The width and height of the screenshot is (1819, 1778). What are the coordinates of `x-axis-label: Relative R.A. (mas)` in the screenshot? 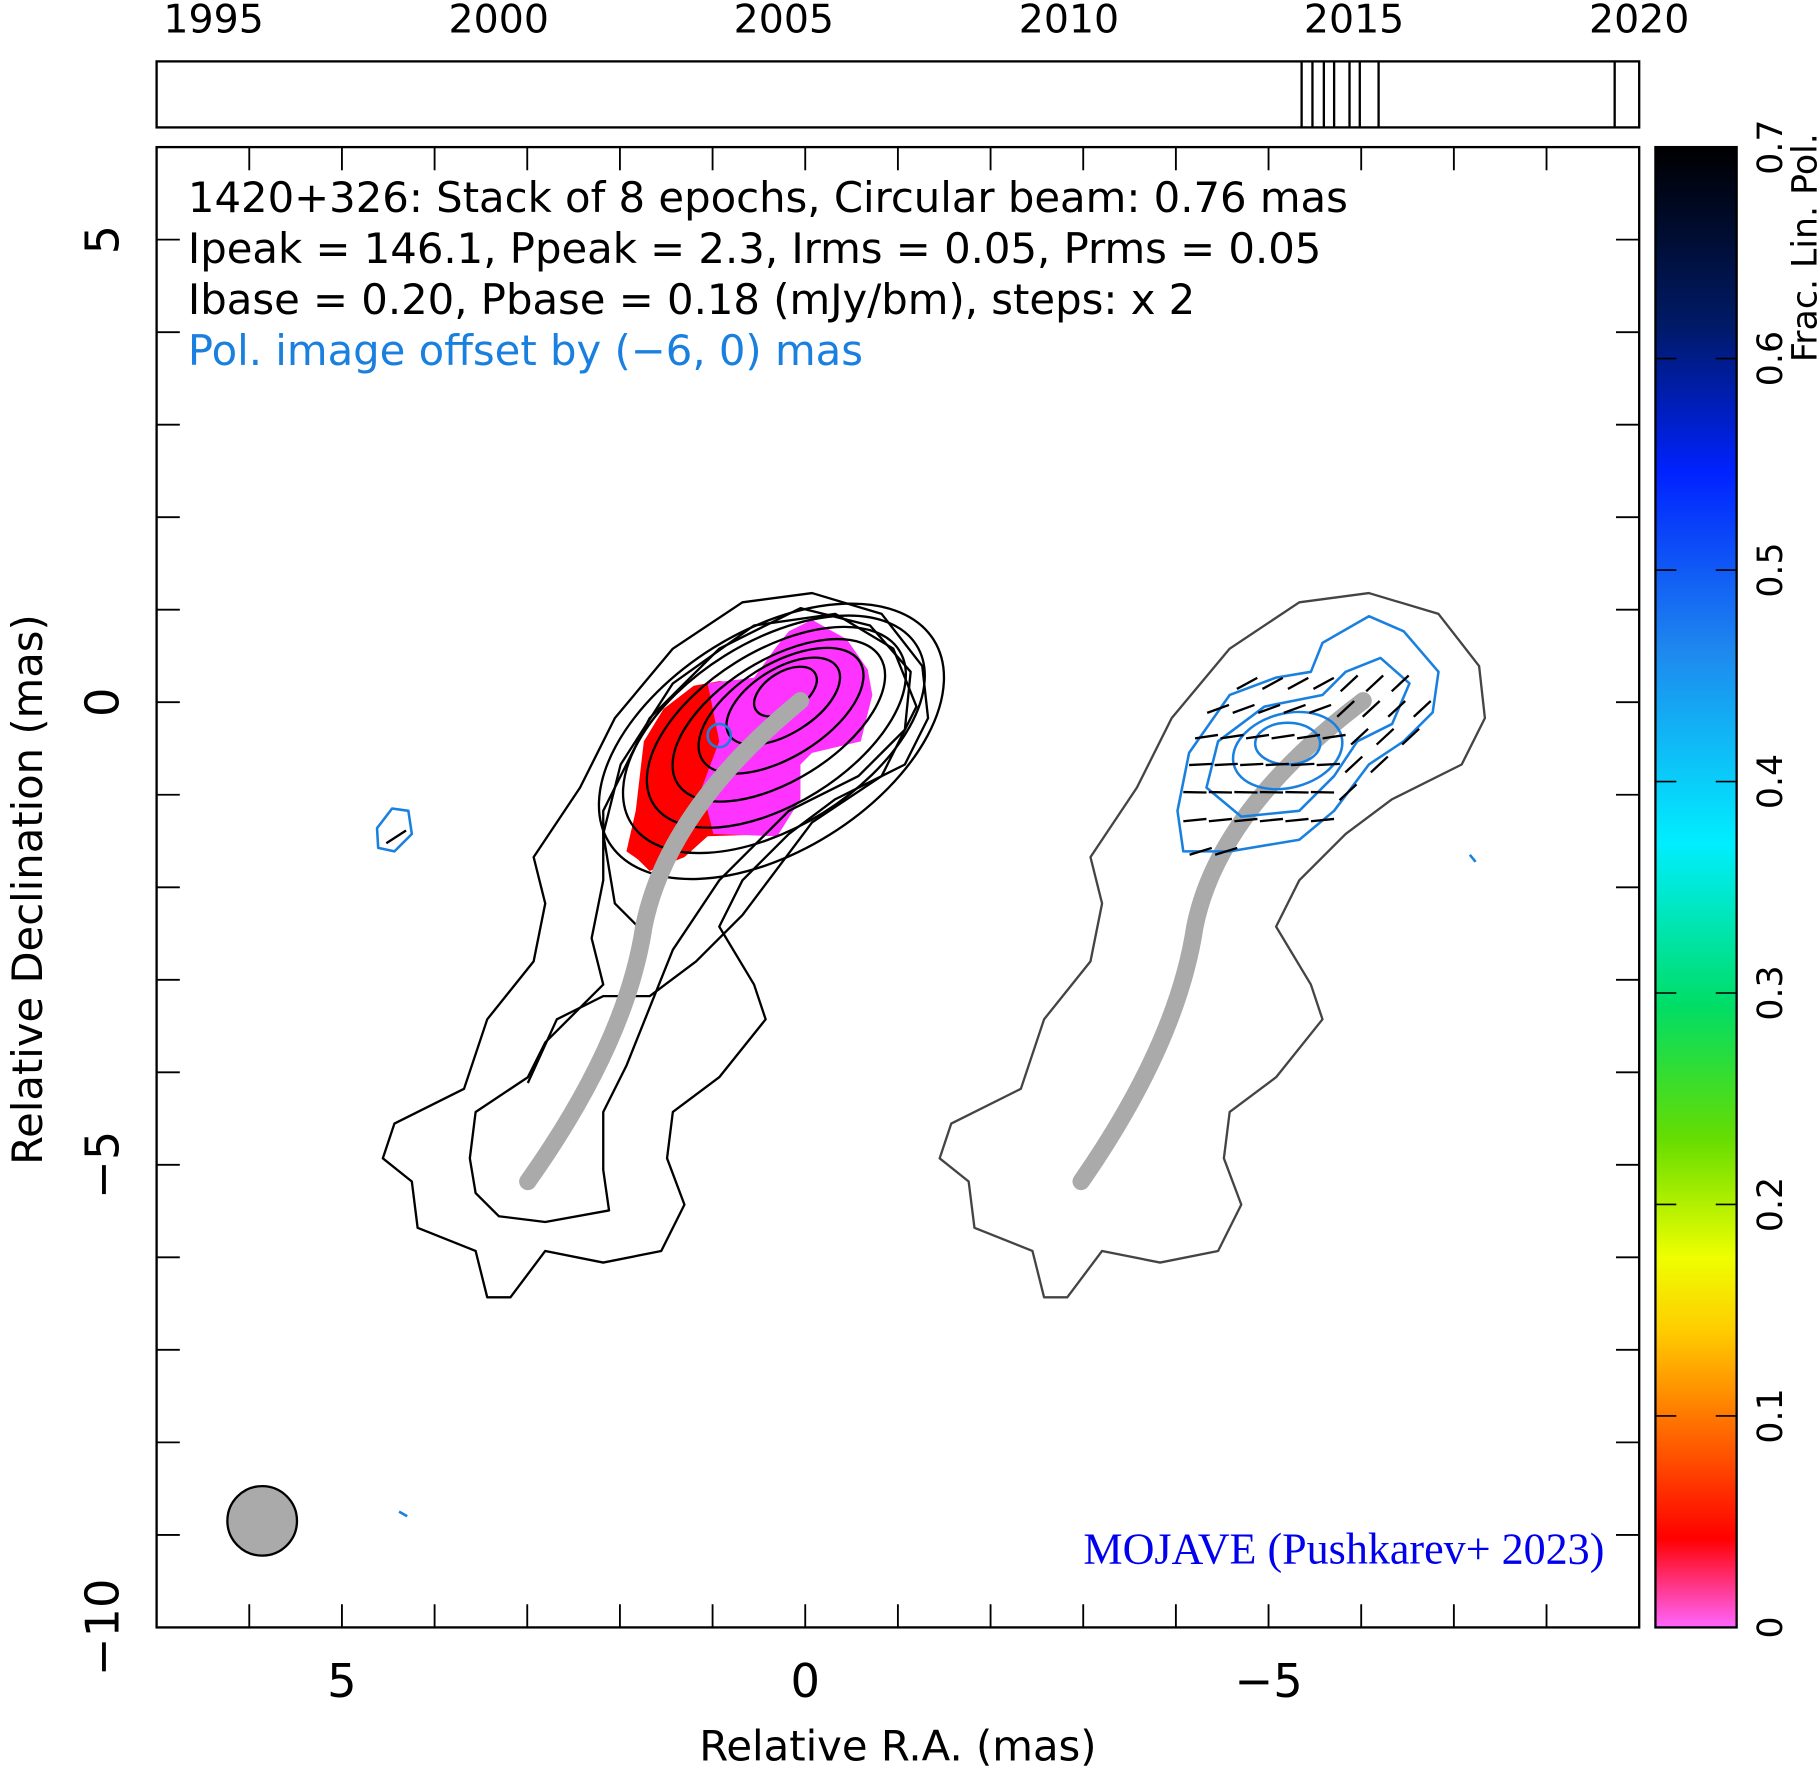 It's located at (897, 1746).